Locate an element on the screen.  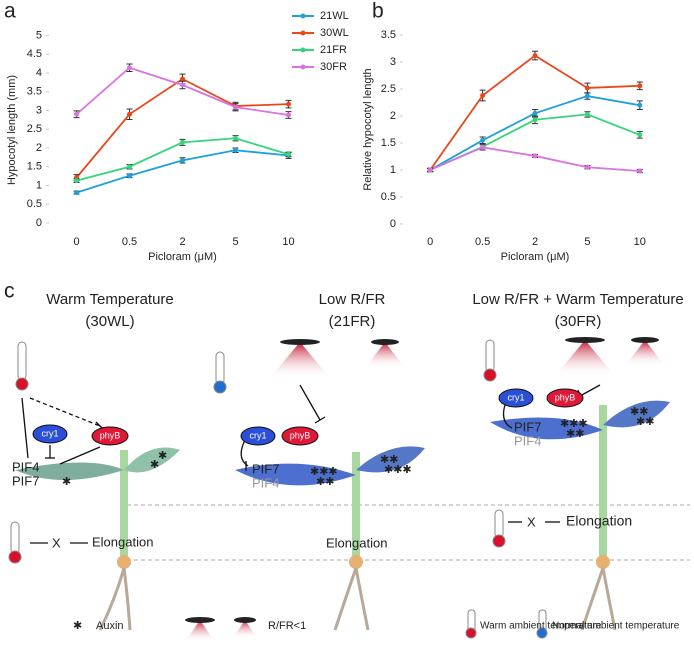
panel-label: b is located at coordinates (378, 11).